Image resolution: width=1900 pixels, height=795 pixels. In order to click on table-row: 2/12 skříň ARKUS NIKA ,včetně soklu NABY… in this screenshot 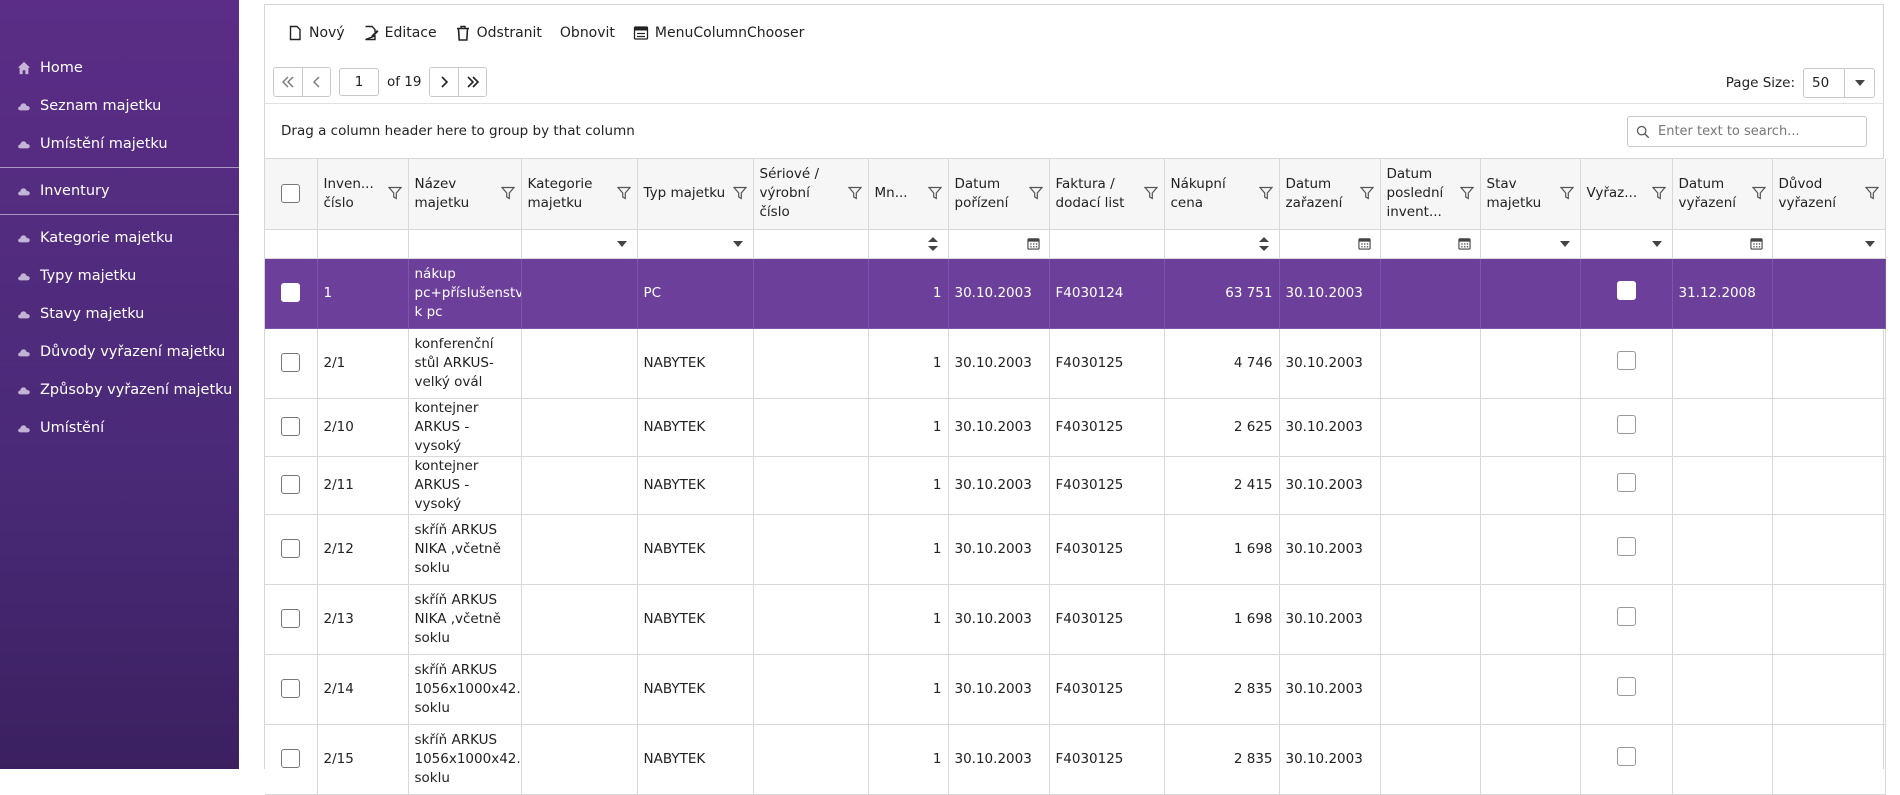, I will do `click(1075, 549)`.